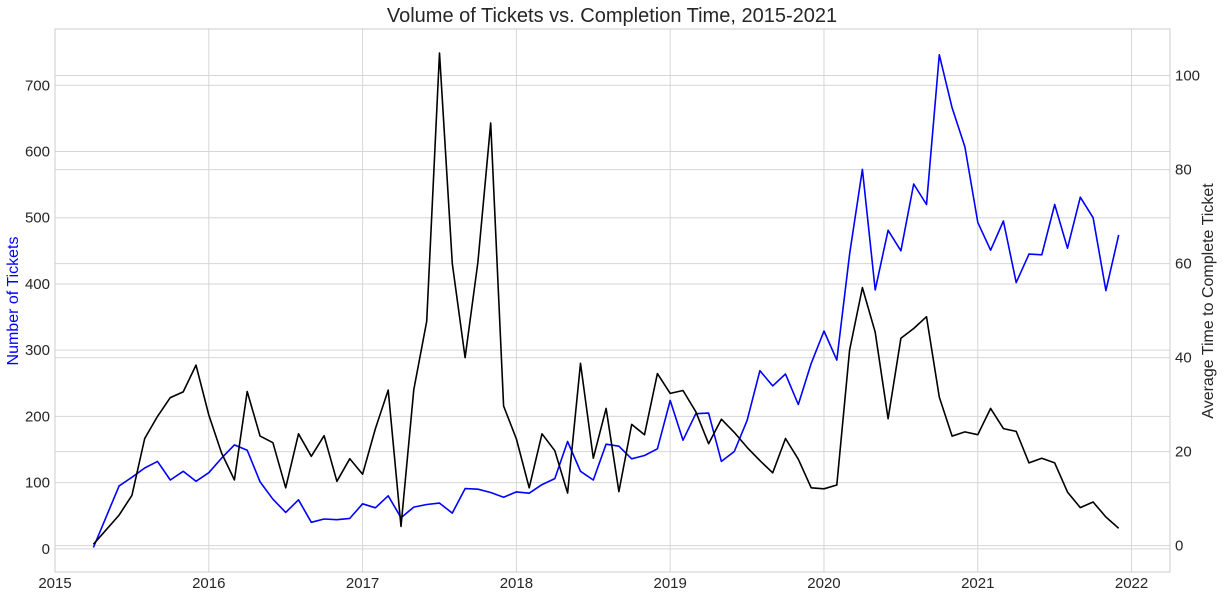 The width and height of the screenshot is (1223, 596). I want to click on x-tick-label: 2020, so click(823, 583).